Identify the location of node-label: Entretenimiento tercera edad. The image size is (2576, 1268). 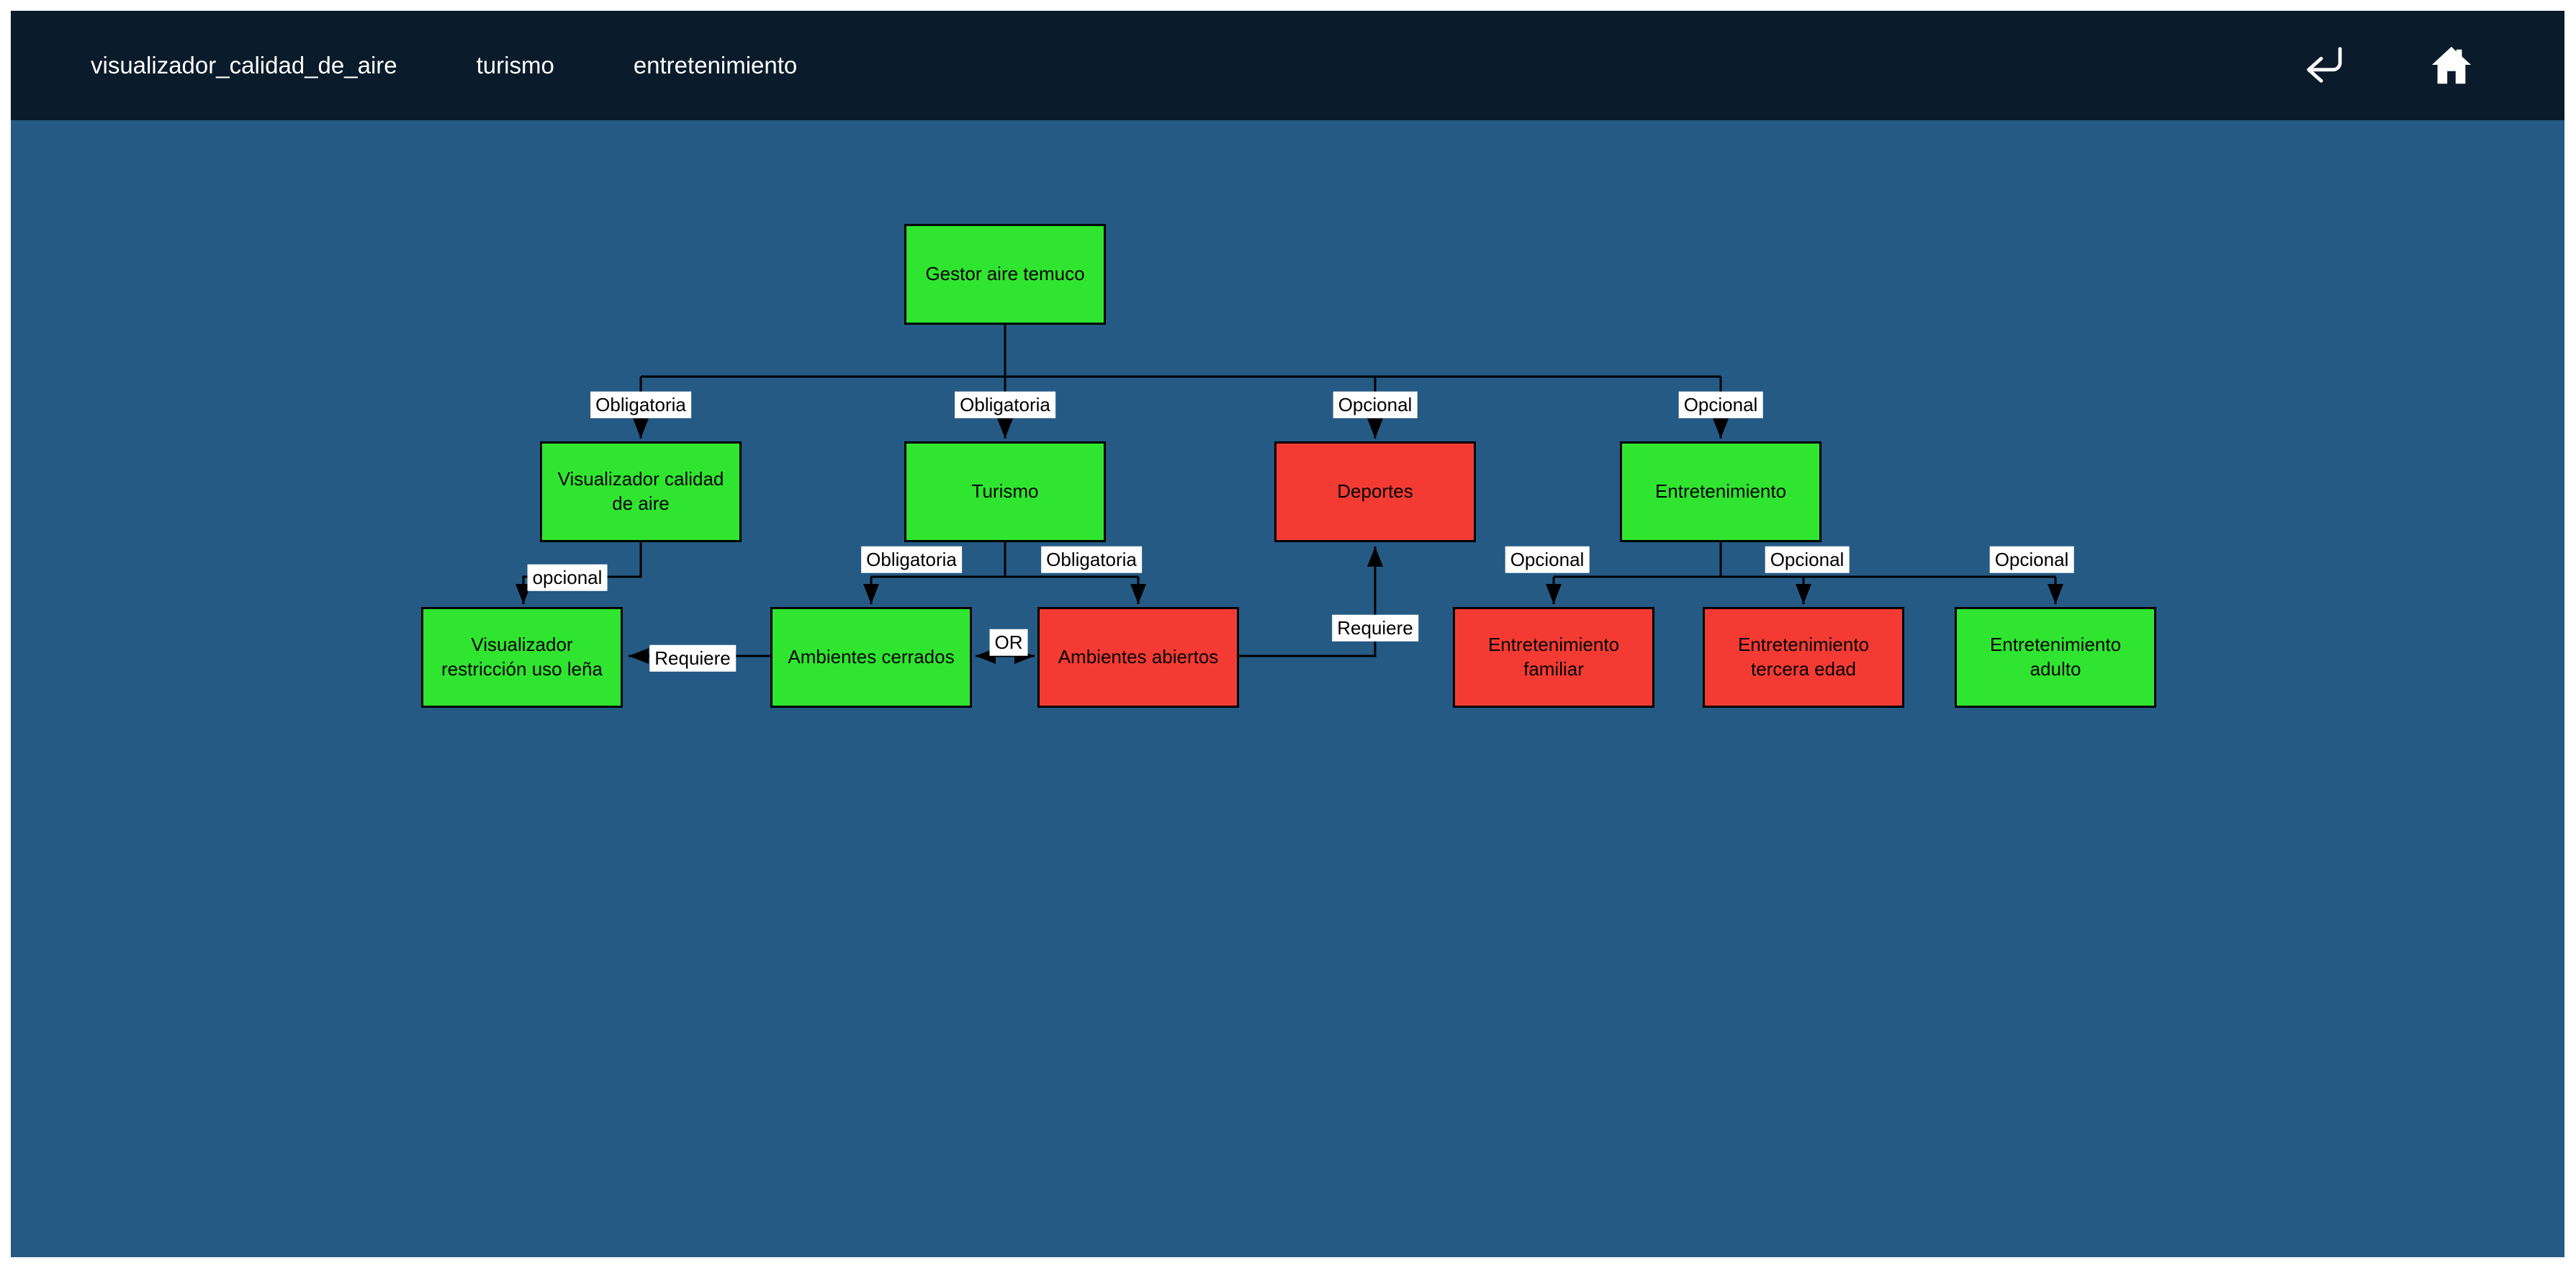
(1803, 657).